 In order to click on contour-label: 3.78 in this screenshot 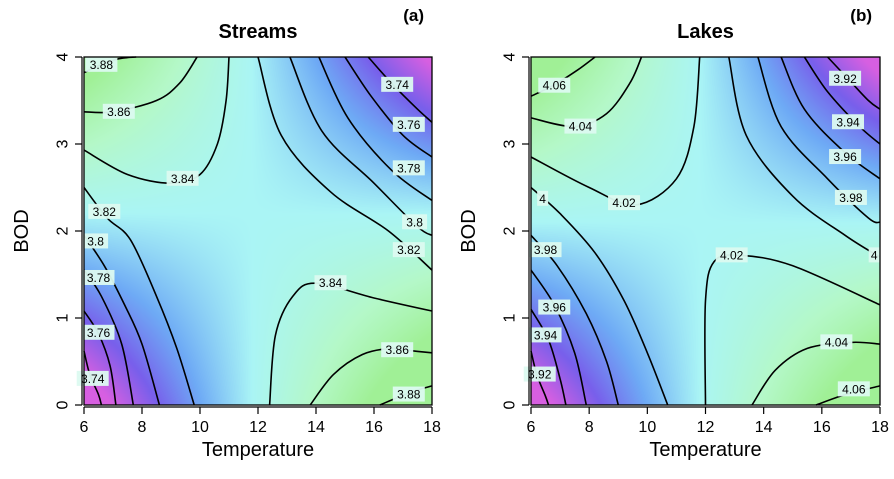, I will do `click(409, 168)`.